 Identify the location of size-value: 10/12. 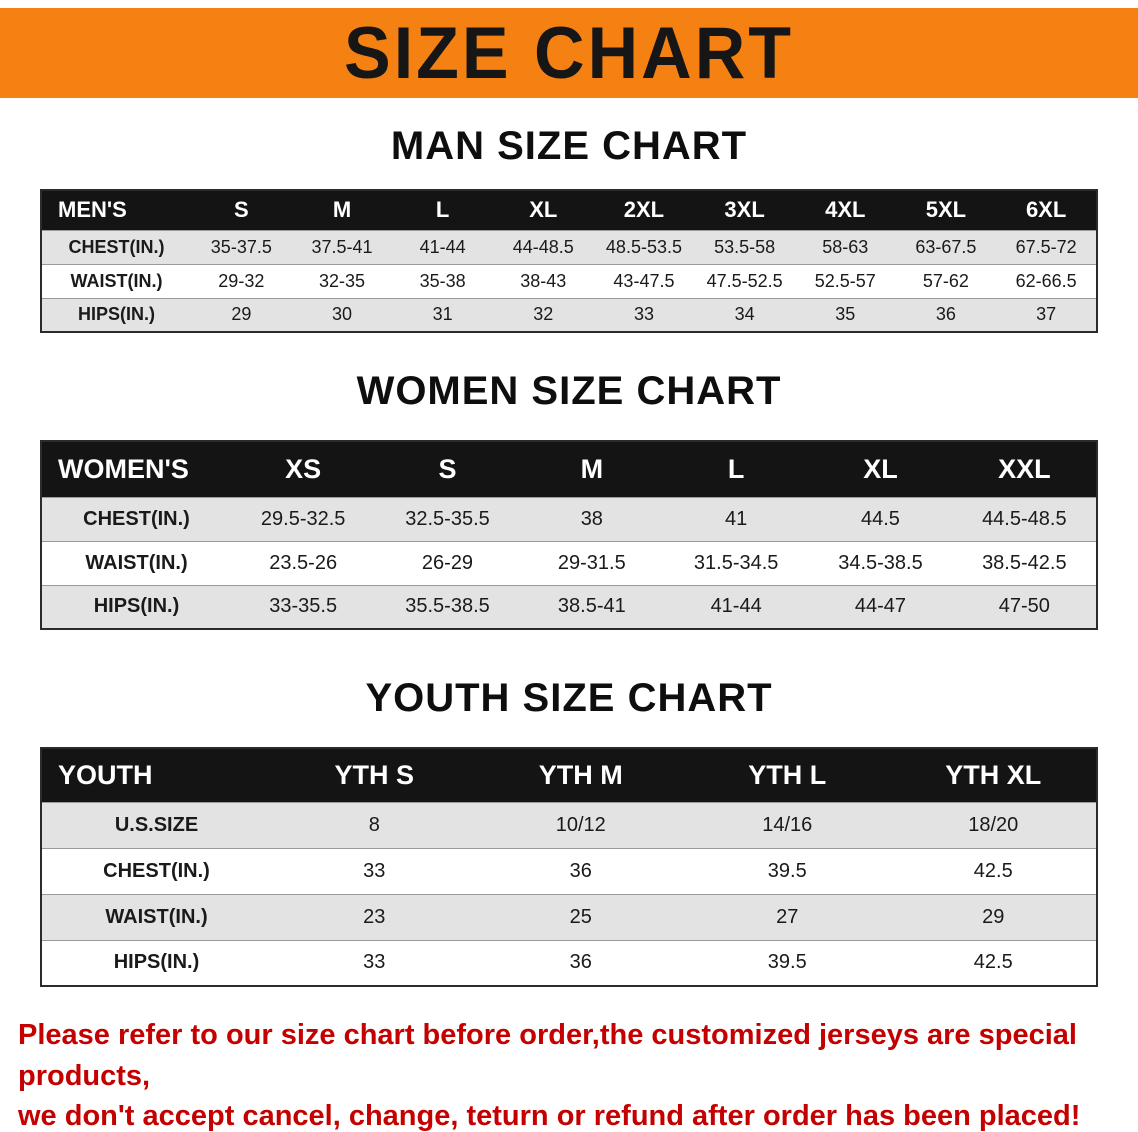
(580, 824).